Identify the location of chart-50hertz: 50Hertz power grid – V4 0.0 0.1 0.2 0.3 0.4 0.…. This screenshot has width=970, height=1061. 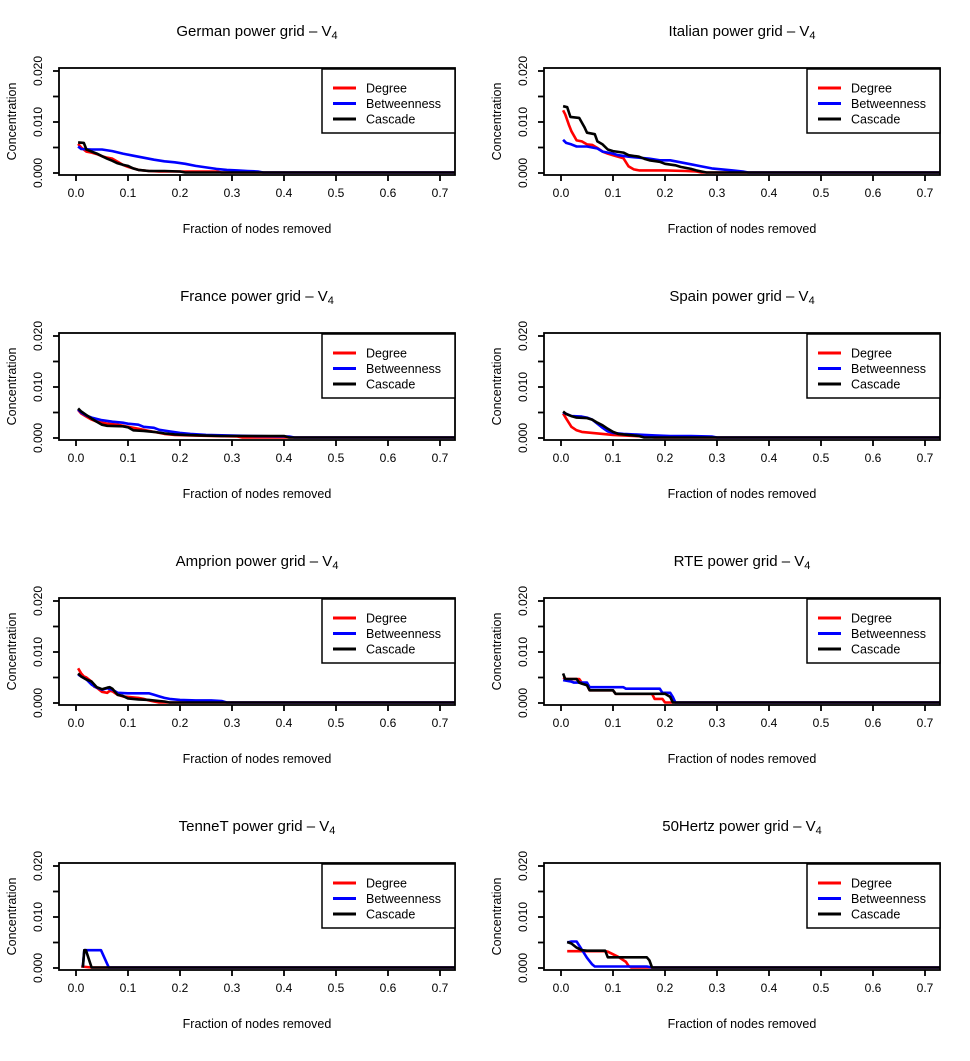
(715, 924).